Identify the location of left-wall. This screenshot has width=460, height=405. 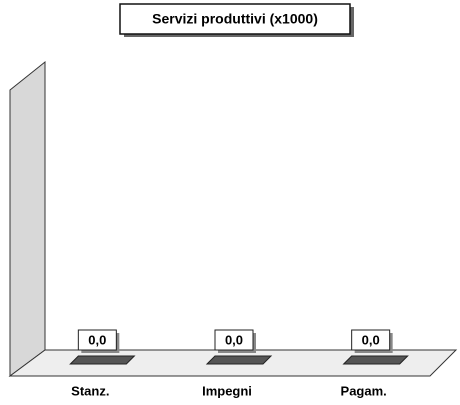
(27, 218).